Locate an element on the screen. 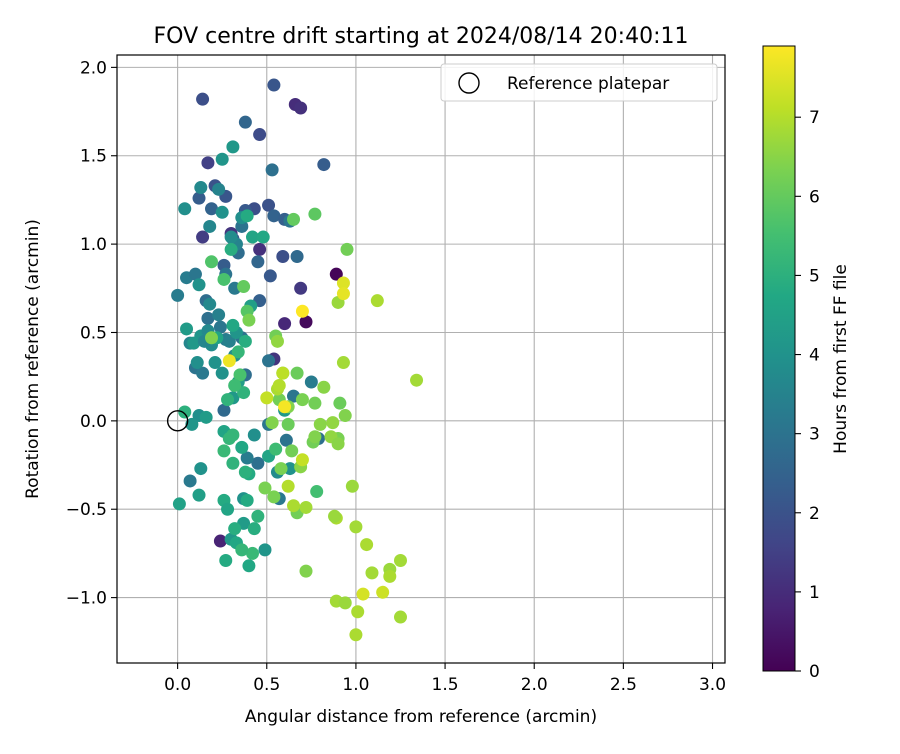 The image size is (900, 754). colorbar-tick-label: 6 is located at coordinates (814, 197).